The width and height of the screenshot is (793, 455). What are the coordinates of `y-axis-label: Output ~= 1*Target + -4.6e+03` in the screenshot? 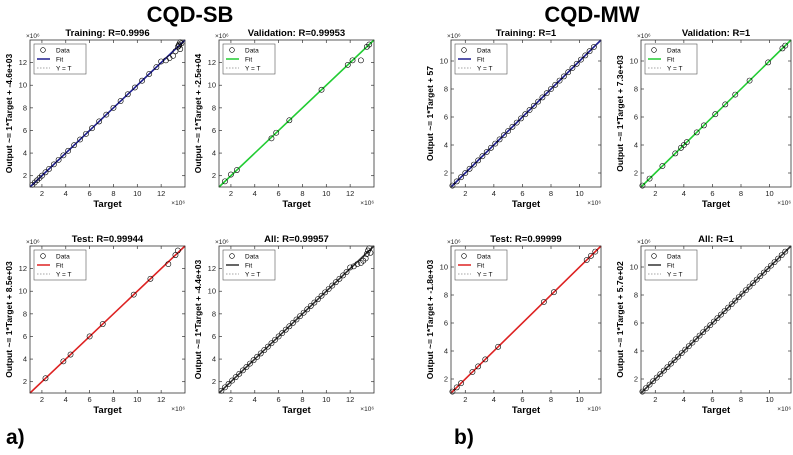 It's located at (9, 114).